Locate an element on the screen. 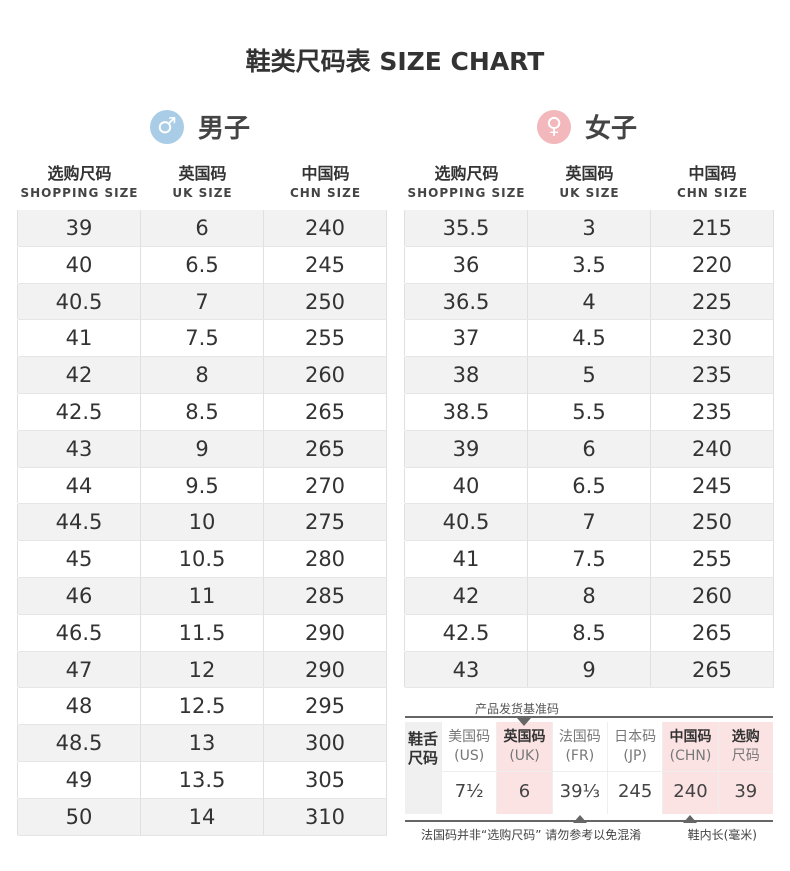 This screenshot has width=790, height=871. men-table-header: 选购尺码 SHOPPING SIZE 英国码 UK SIZE 中国码 CHN SIZE is located at coordinates (202, 180).